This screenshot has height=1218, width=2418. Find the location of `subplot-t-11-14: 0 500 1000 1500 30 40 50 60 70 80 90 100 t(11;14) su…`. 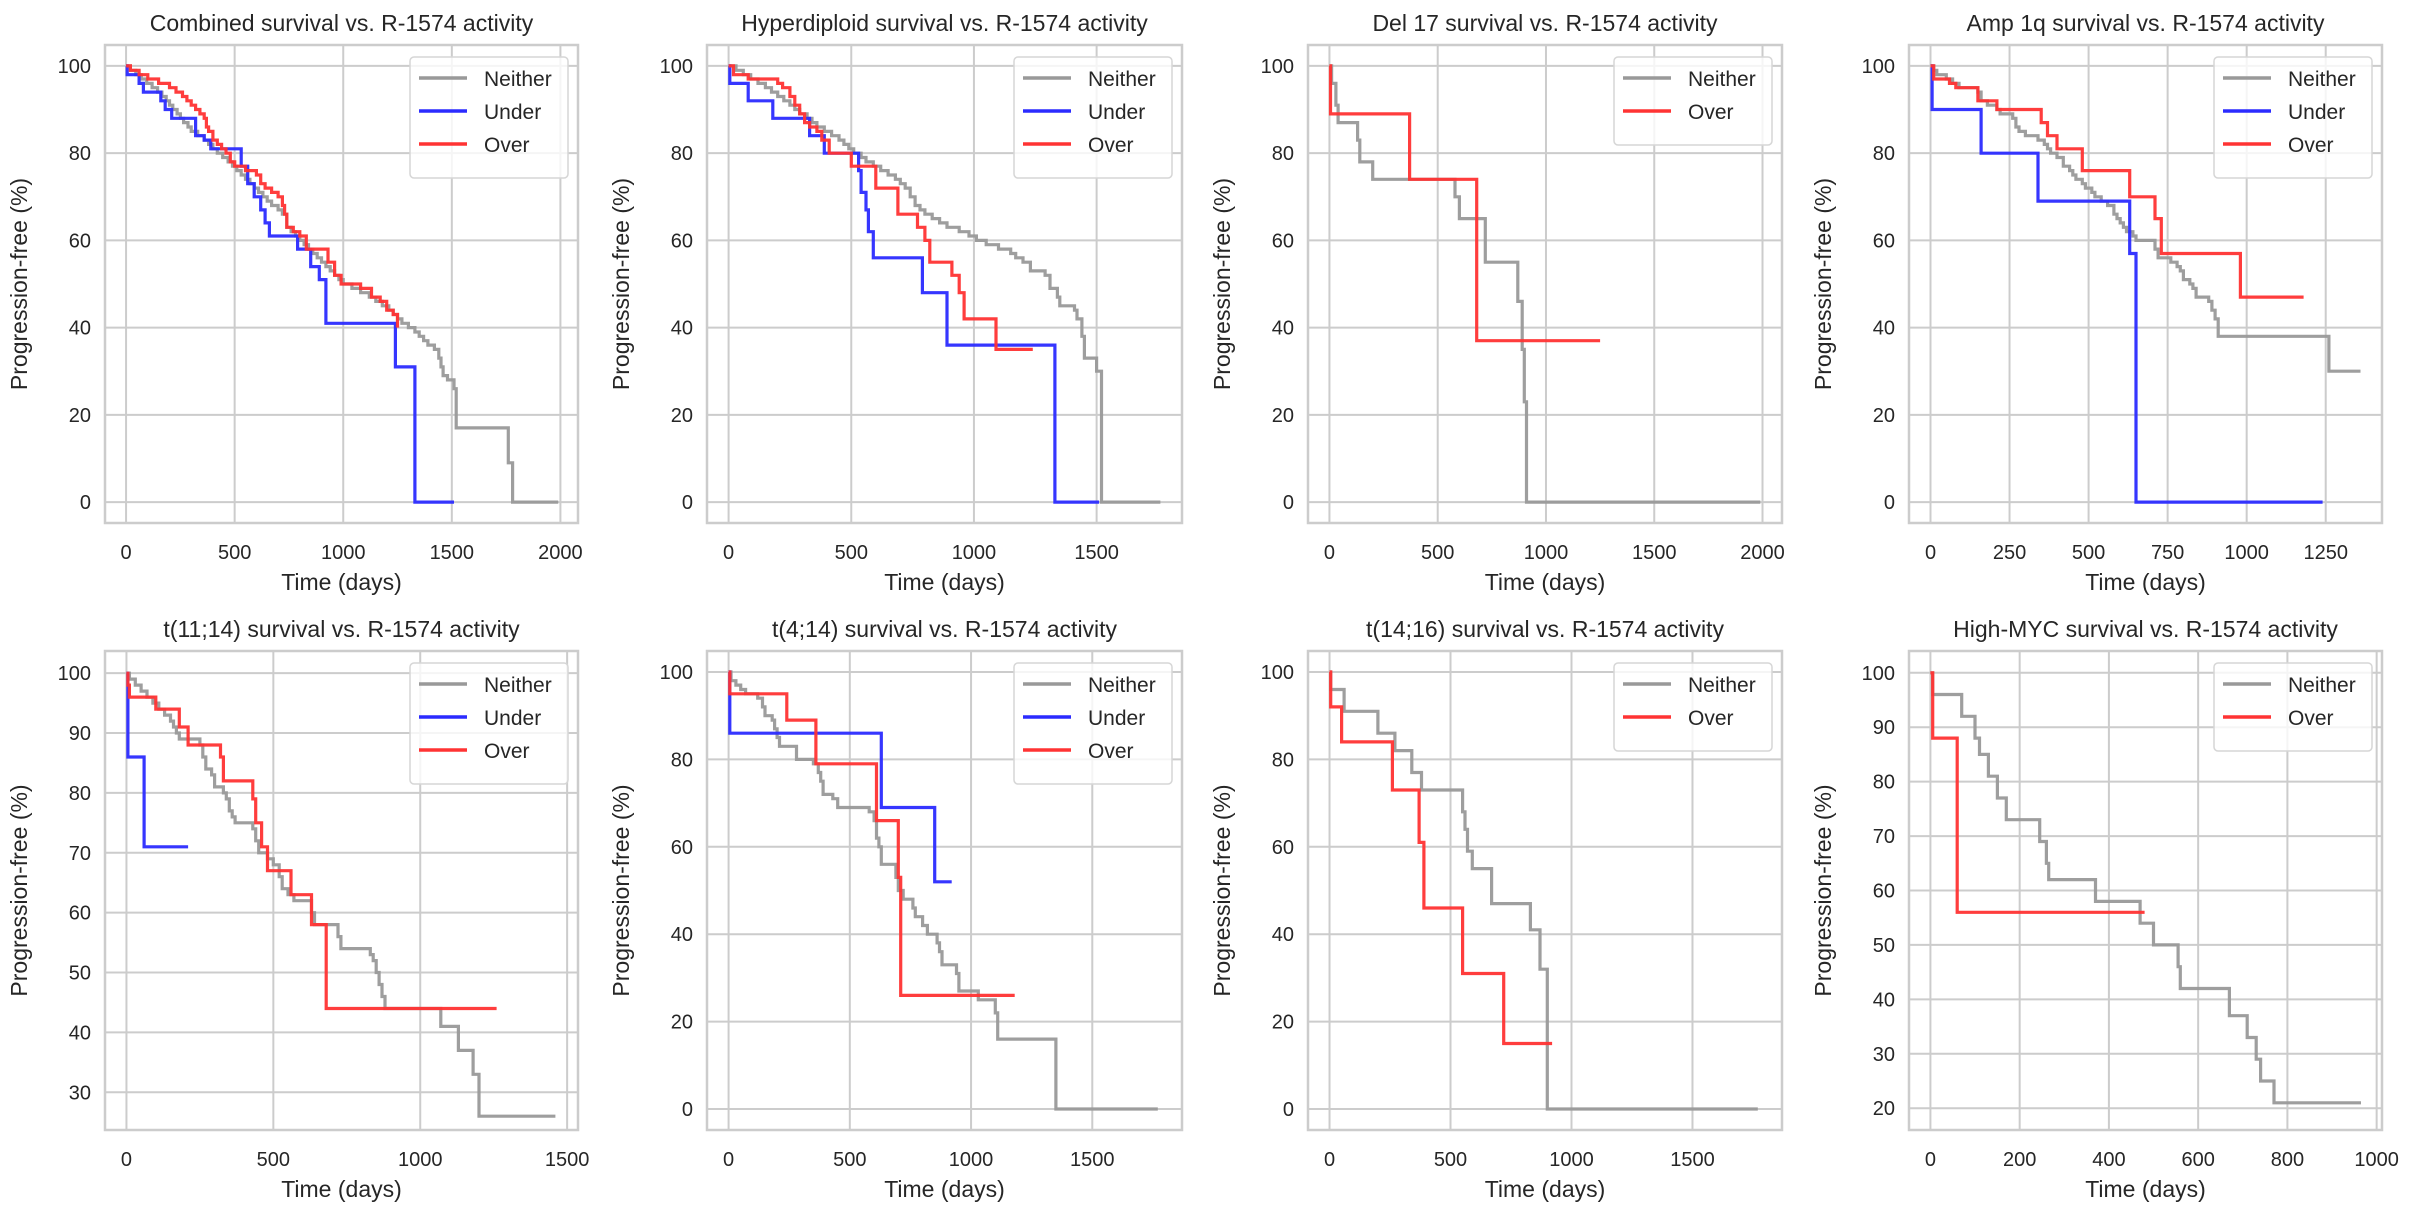

subplot-t-11-14: 0 500 1000 1500 30 40 50 60 70 80 90 100 t(11;14) su… is located at coordinates (297, 909).